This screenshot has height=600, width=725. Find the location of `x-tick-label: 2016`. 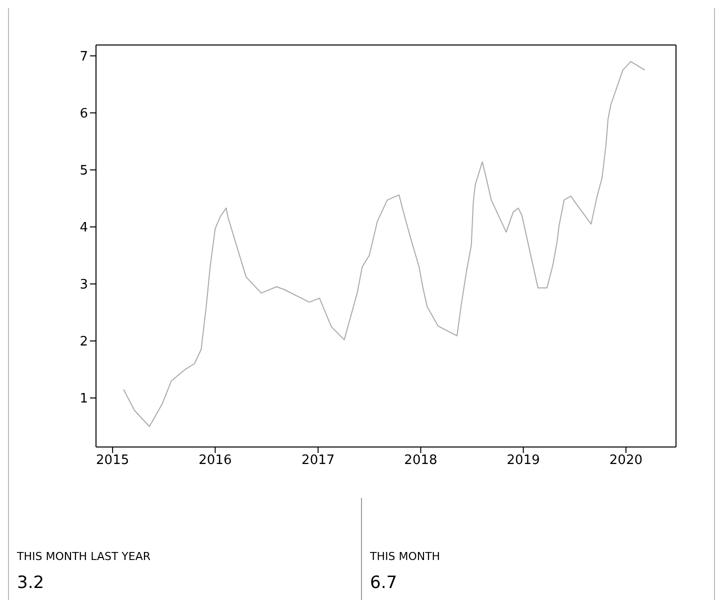

x-tick-label: 2016 is located at coordinates (215, 460).